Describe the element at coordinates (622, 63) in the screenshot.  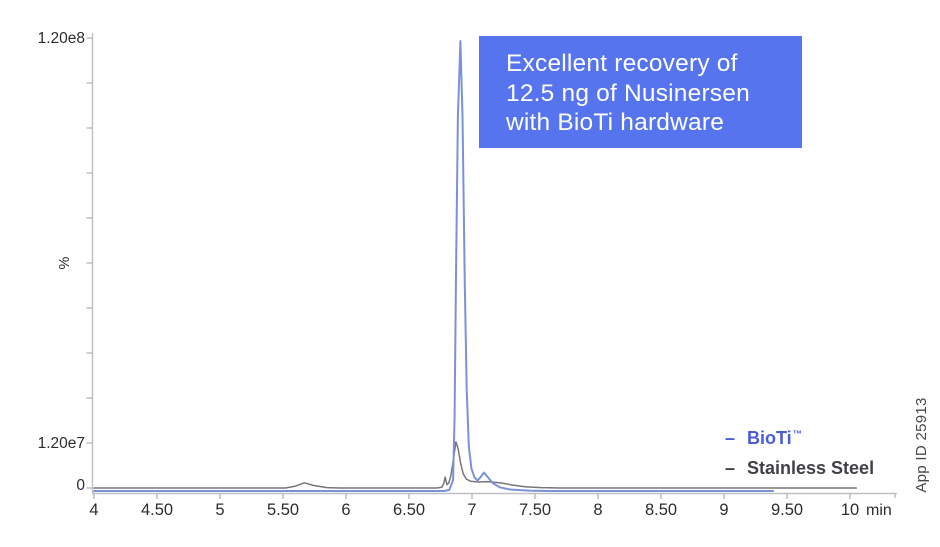
I see `annotation-line-1: Excellent recovery of` at that location.